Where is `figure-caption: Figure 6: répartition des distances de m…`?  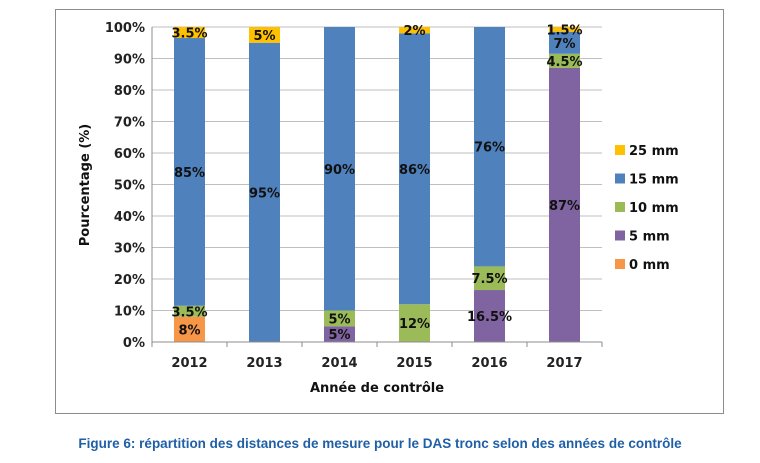 figure-caption: Figure 6: répartition des distances de m… is located at coordinates (380, 443).